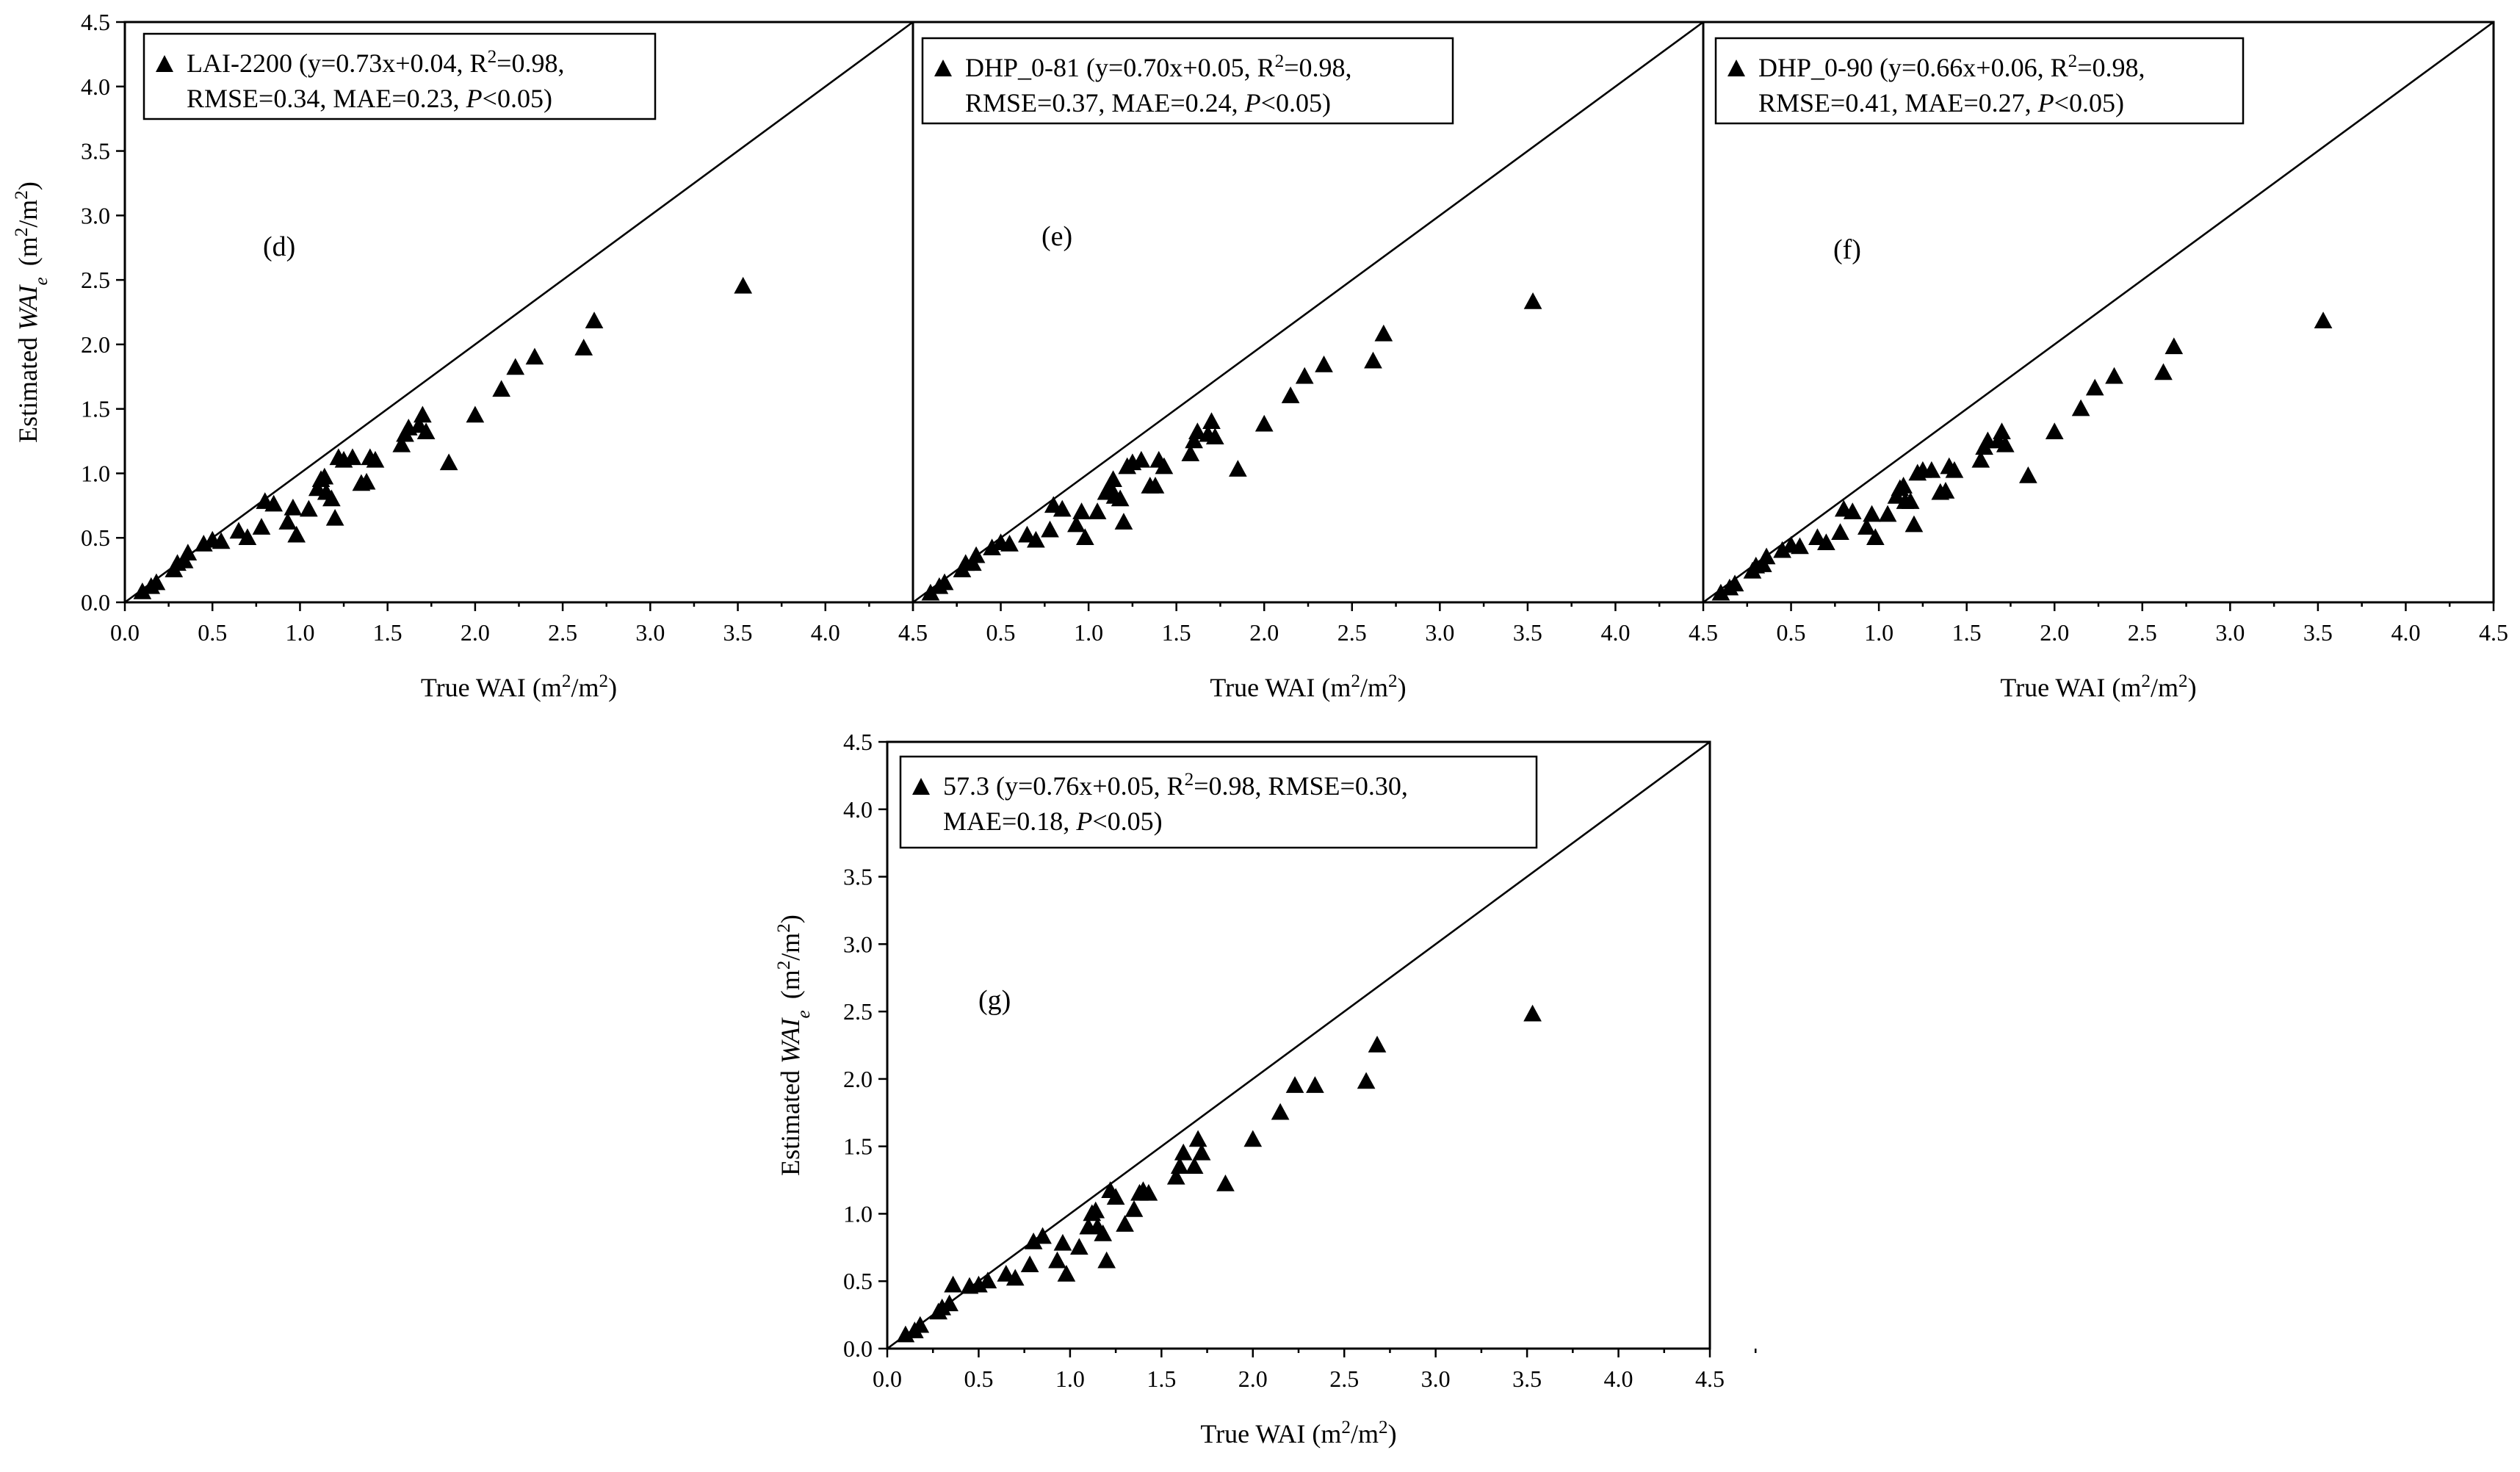  What do you see at coordinates (1528, 633) in the screenshot?
I see `x-tick-label: 3.5` at bounding box center [1528, 633].